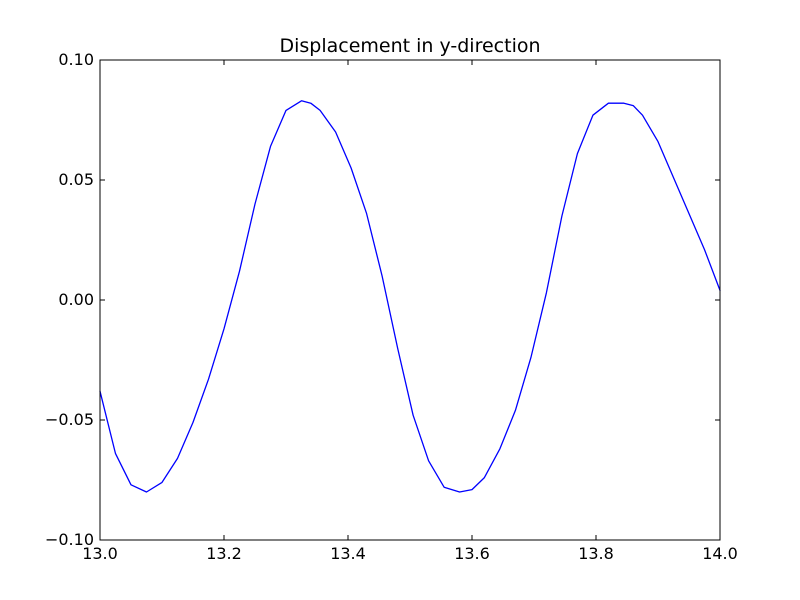  What do you see at coordinates (720, 553) in the screenshot?
I see `x-tick-label: 14.0` at bounding box center [720, 553].